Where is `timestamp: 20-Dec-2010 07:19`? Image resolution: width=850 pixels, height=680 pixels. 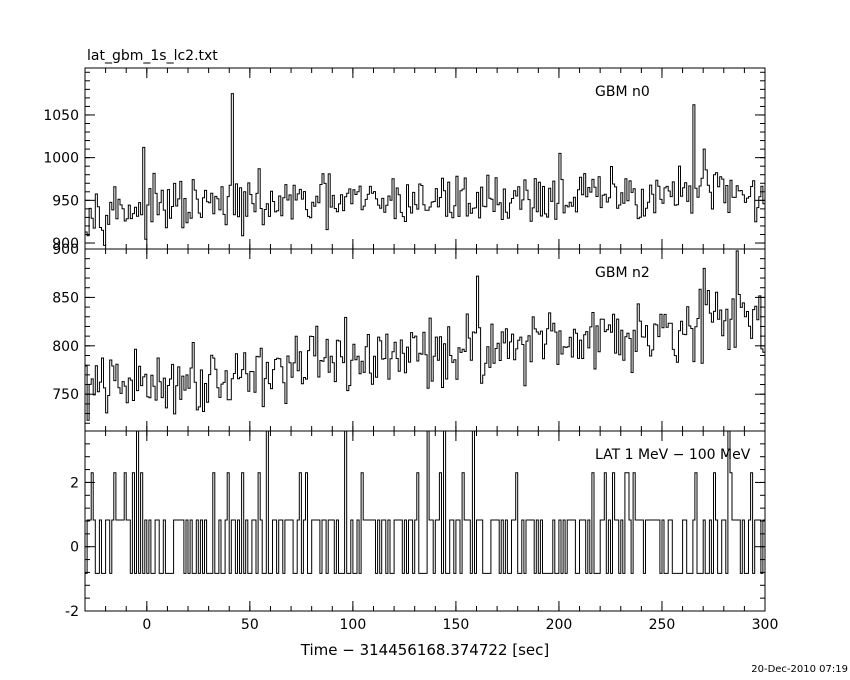
timestamp: 20-Dec-2010 07:19 is located at coordinates (799, 669).